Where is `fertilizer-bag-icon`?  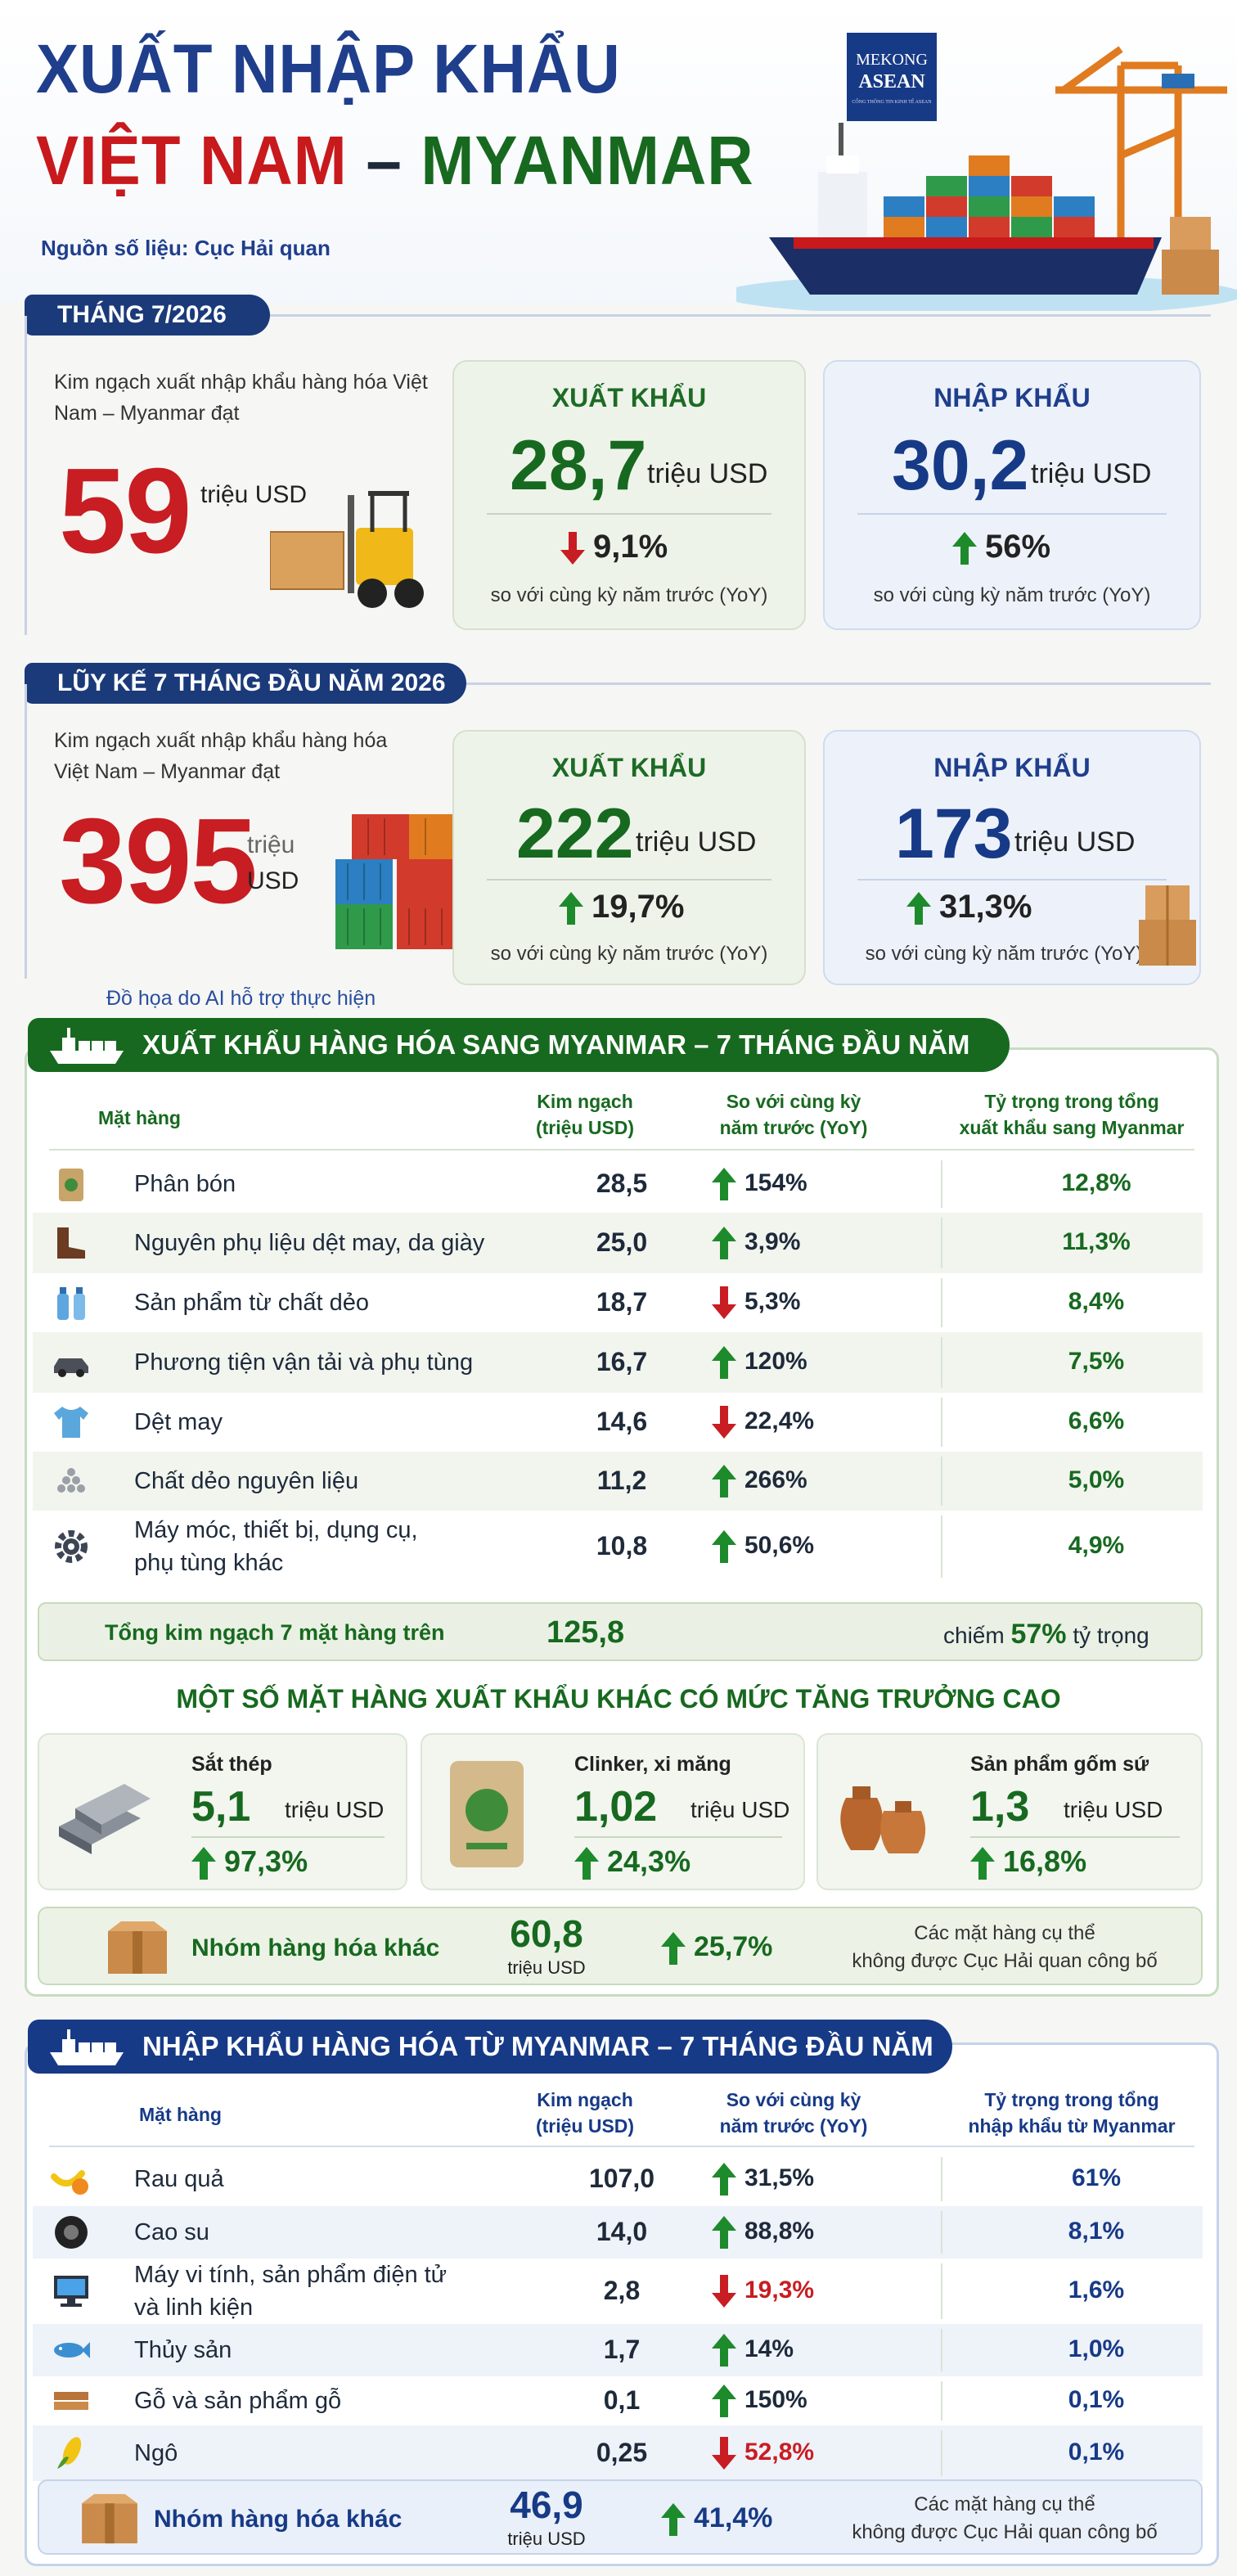 fertilizer-bag-icon is located at coordinates (71, 1184).